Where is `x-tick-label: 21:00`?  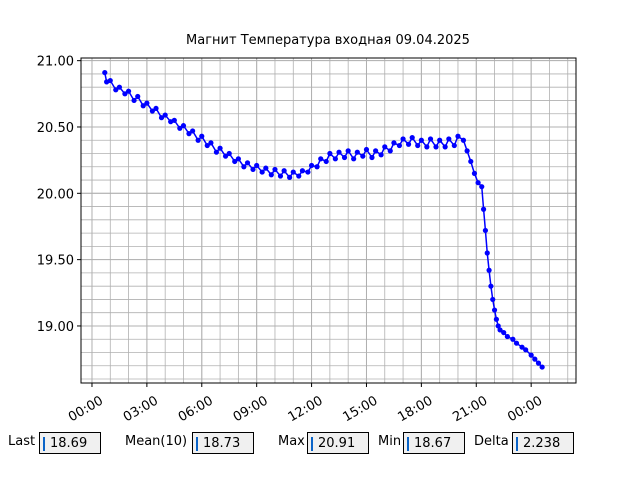
x-tick-label: 21:00 is located at coordinates (470, 409).